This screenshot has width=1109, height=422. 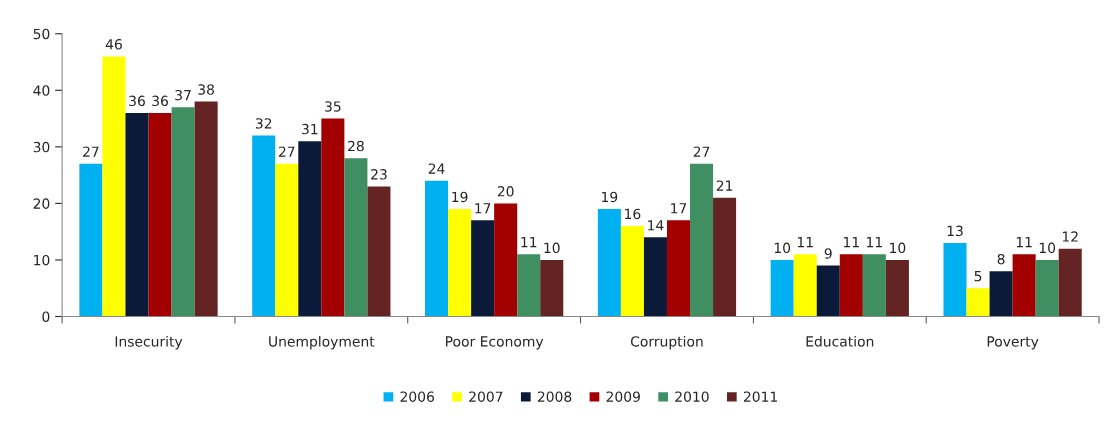 I want to click on legend-label: 2009, so click(x=623, y=396).